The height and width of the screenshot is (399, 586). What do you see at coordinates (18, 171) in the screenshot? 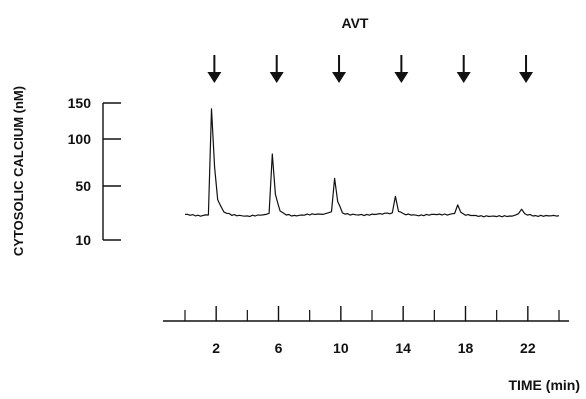
I see `y-axis-label: CYTOSOLIC CALCIUM (nM)` at bounding box center [18, 171].